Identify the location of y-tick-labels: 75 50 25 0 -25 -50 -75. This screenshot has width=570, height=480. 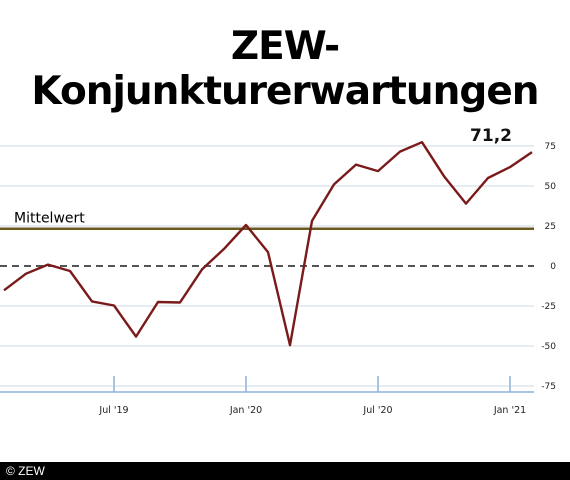
(548, 267).